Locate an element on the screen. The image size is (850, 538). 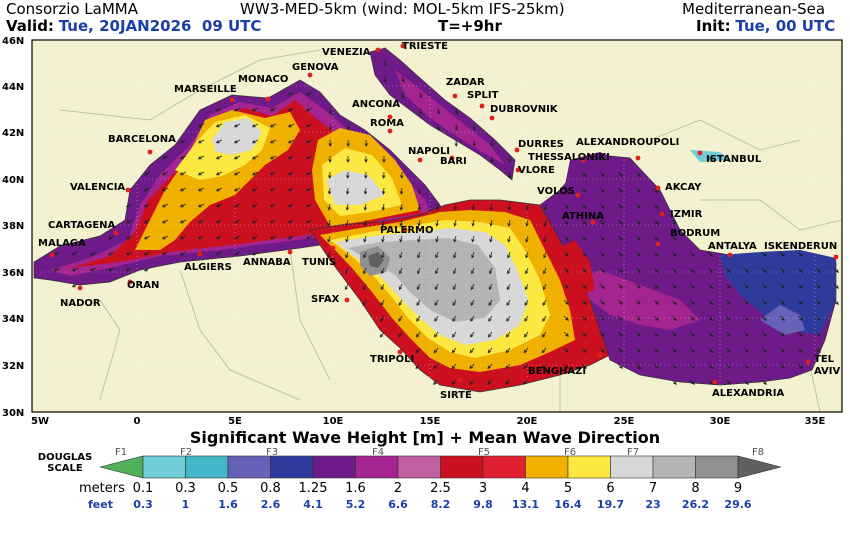
city-label: ANNABA is located at coordinates (267, 262).